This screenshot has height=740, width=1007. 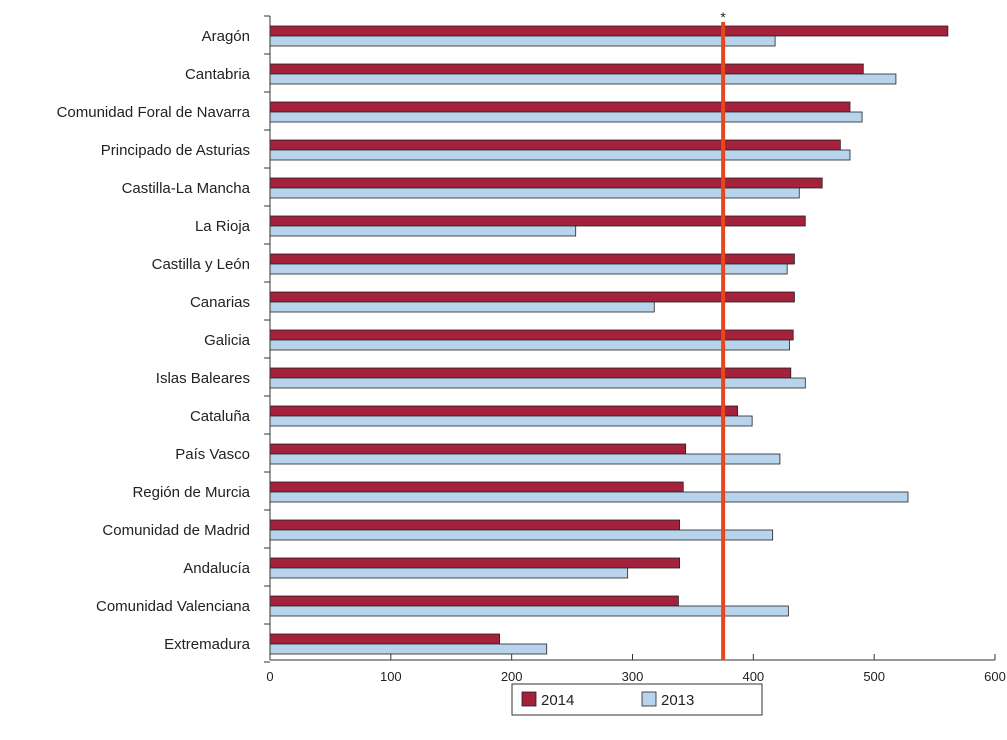 I want to click on category-label: Región de Murcia, so click(x=191, y=492).